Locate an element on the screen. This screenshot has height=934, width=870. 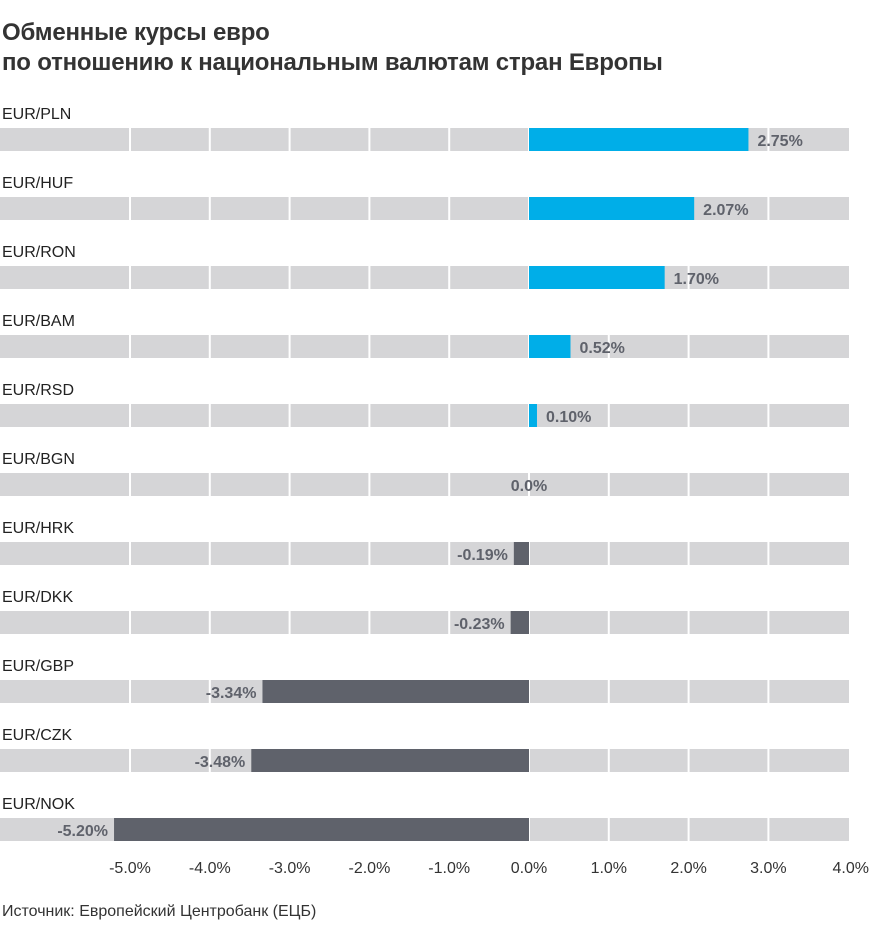
data-label: 1.70% is located at coordinates (696, 279).